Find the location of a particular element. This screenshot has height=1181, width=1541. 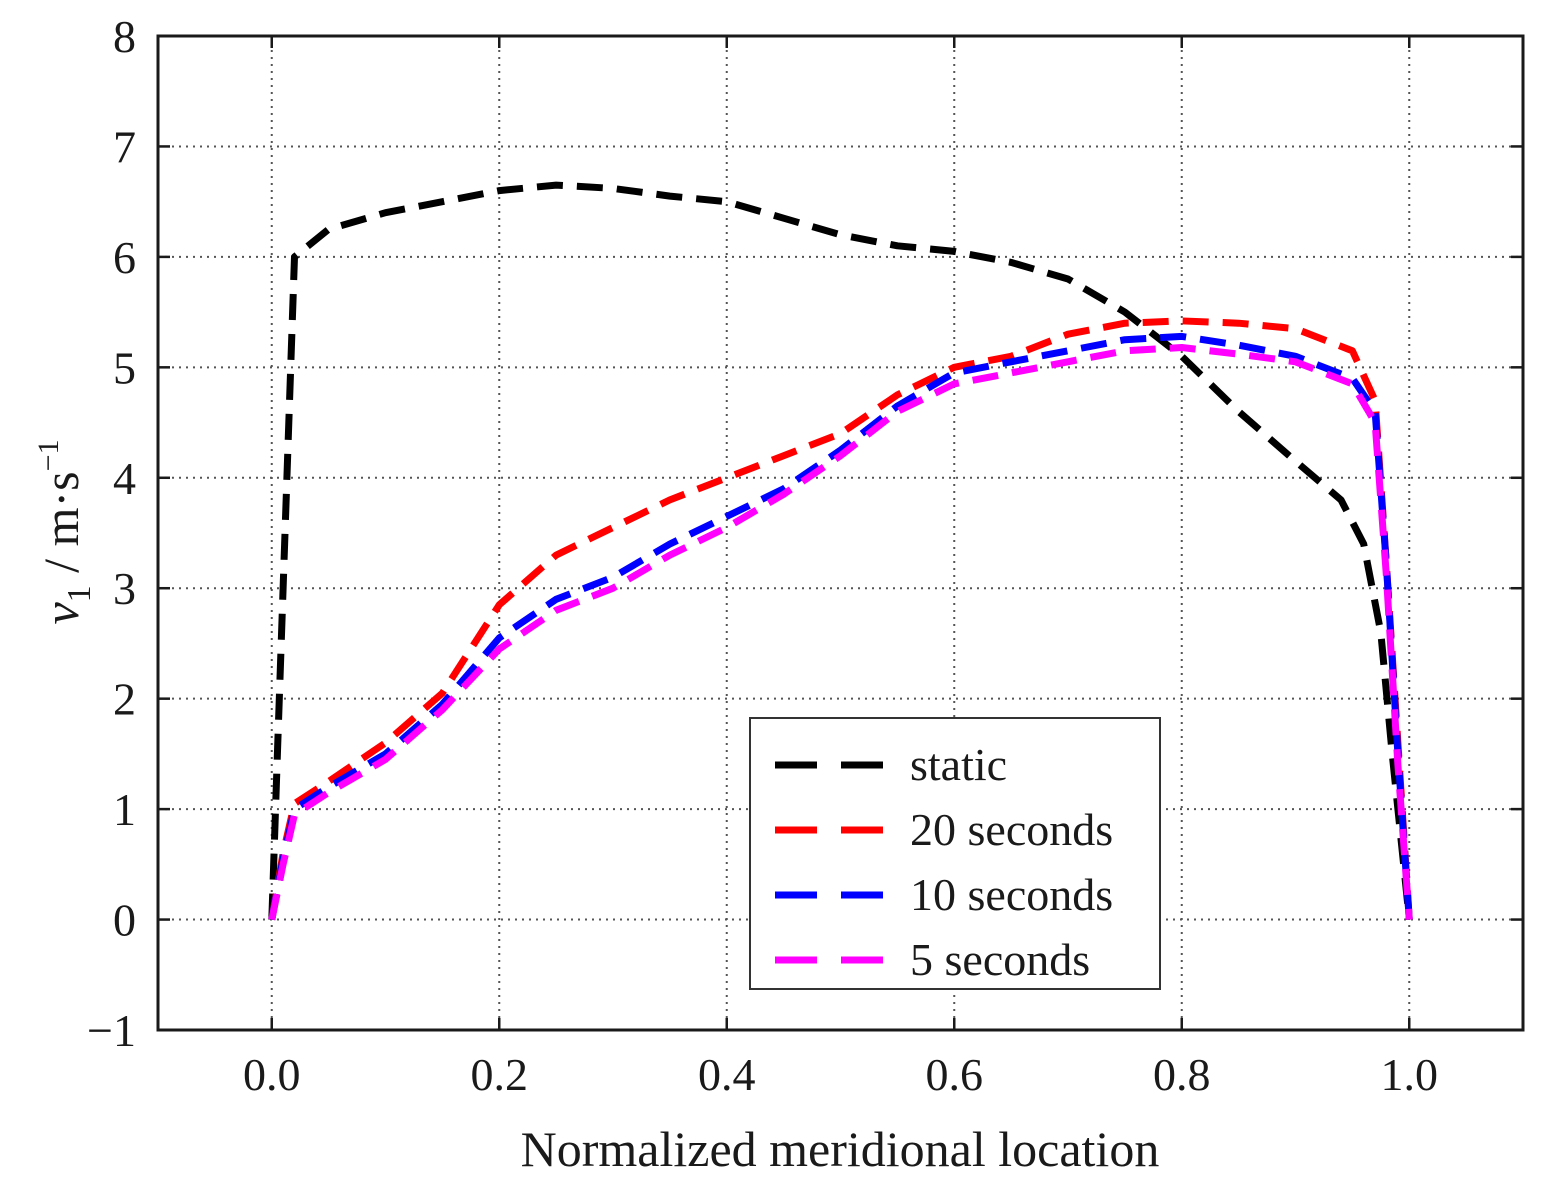

legend: static 20 seconds 10 seconds 5 seconds is located at coordinates (955, 853).